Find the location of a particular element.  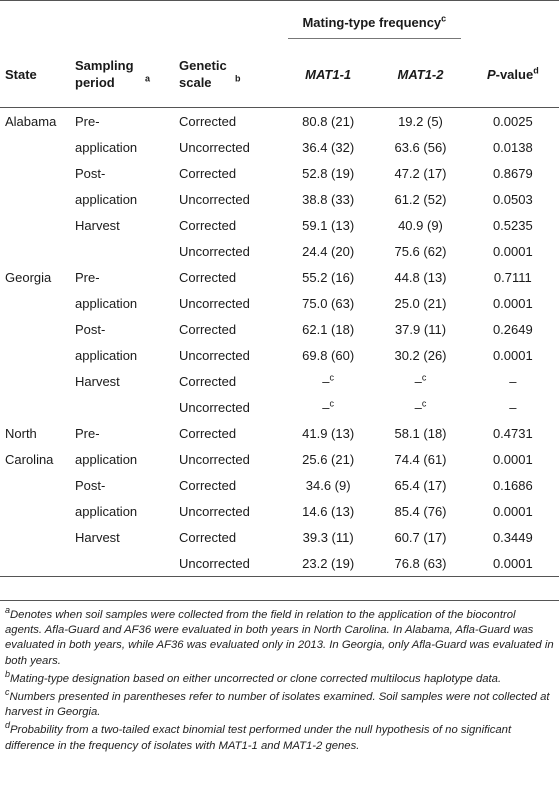

mat1-2-cell: 25.0 (21) is located at coordinates (420, 303).